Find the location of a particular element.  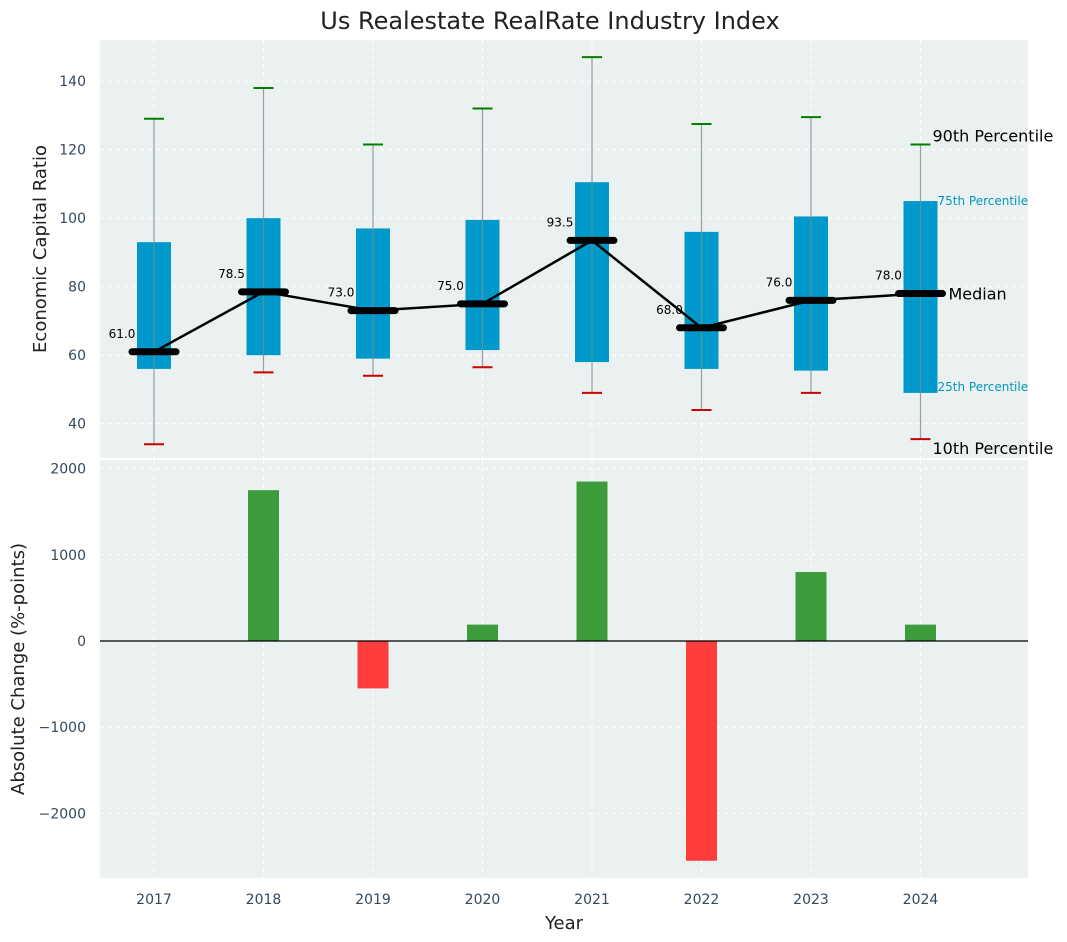

annotation-p90: 90th Percentile is located at coordinates (993, 136).